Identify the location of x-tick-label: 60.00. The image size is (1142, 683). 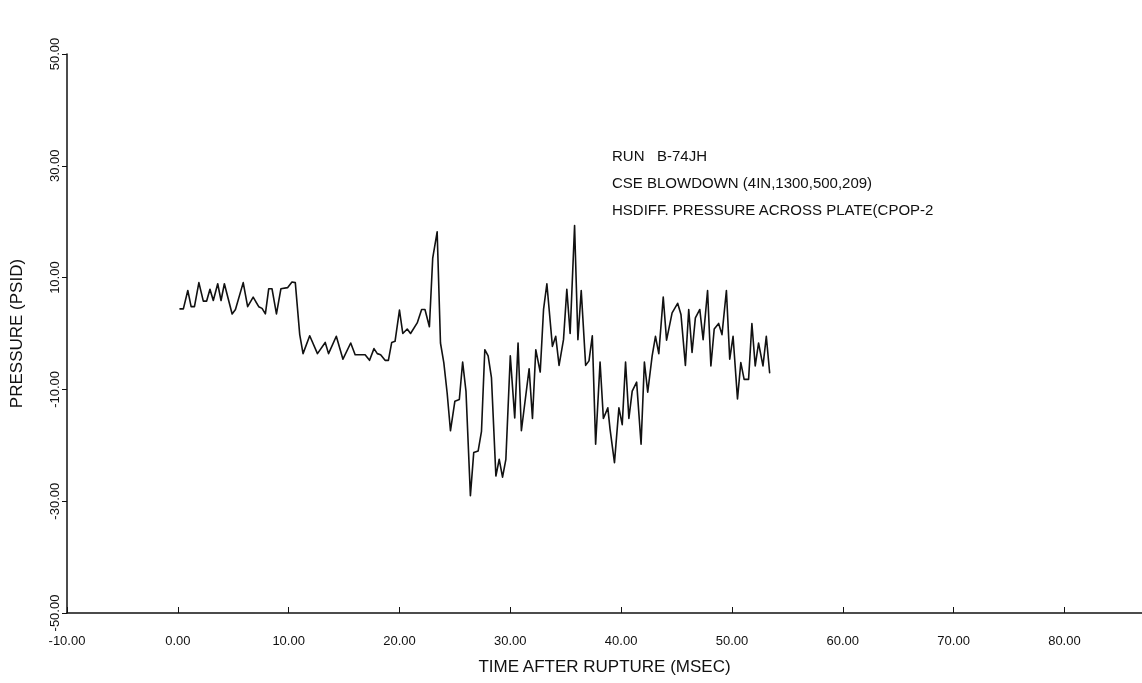
(843, 640).